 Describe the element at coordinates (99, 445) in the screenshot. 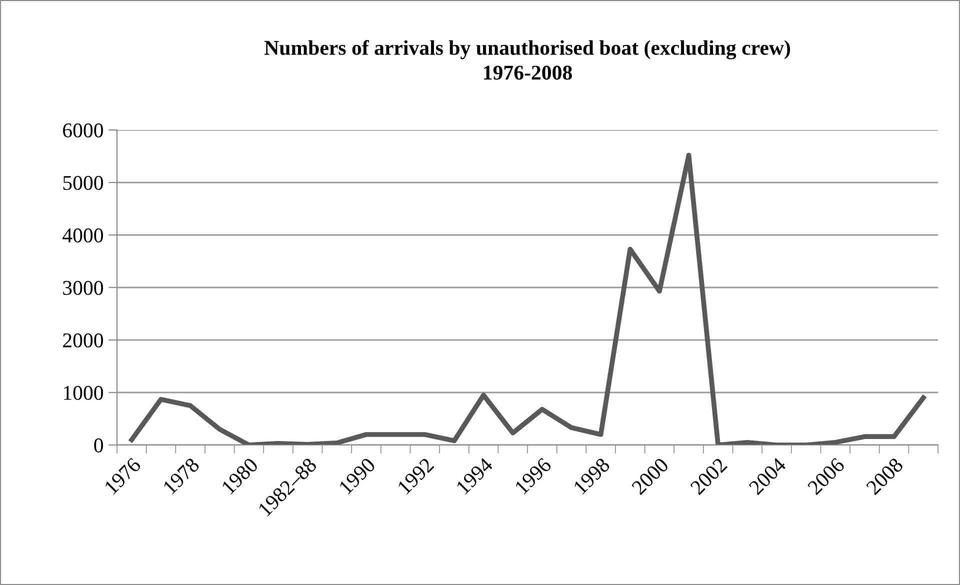

I see `y-tick-label: 0` at that location.